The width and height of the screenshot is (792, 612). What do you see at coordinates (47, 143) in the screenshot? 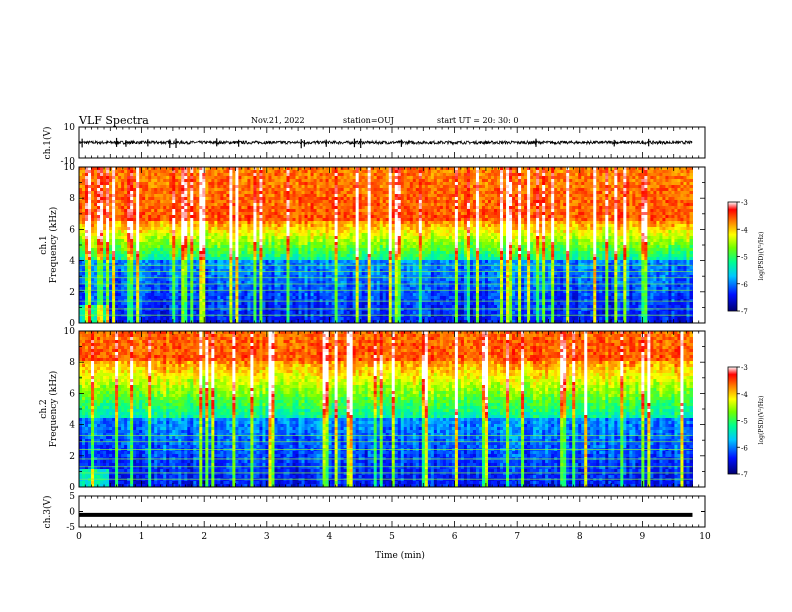
I see `ch1-voltage-axis-label: ch.1(V)` at bounding box center [47, 143].